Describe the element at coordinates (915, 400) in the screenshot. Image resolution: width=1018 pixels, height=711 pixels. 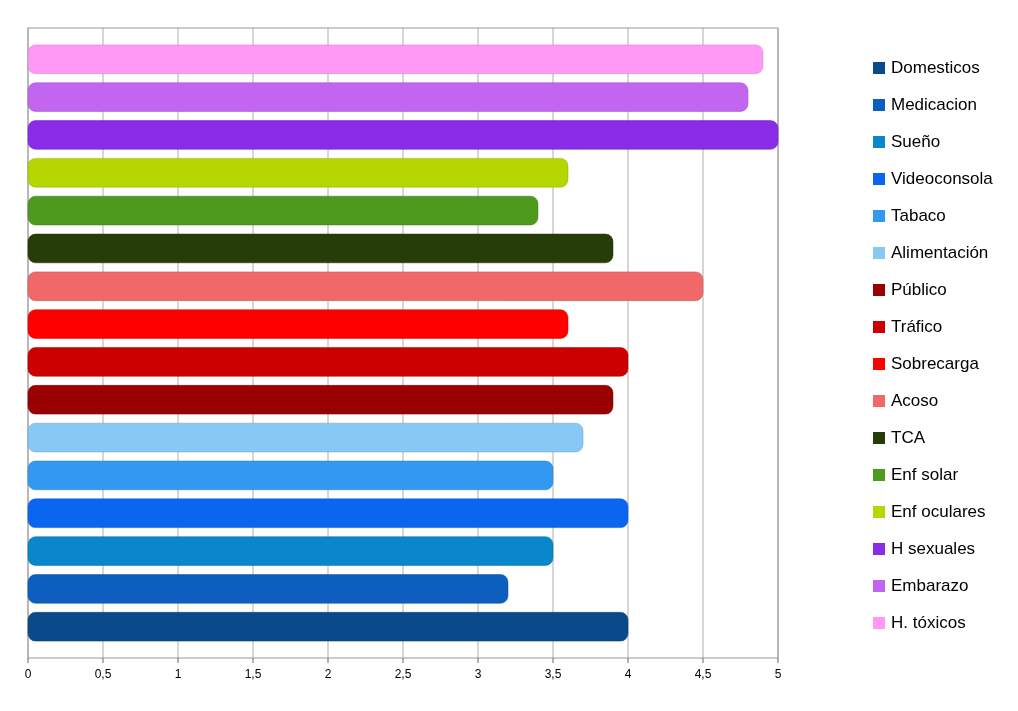
I see `legend-label: Acoso` at that location.